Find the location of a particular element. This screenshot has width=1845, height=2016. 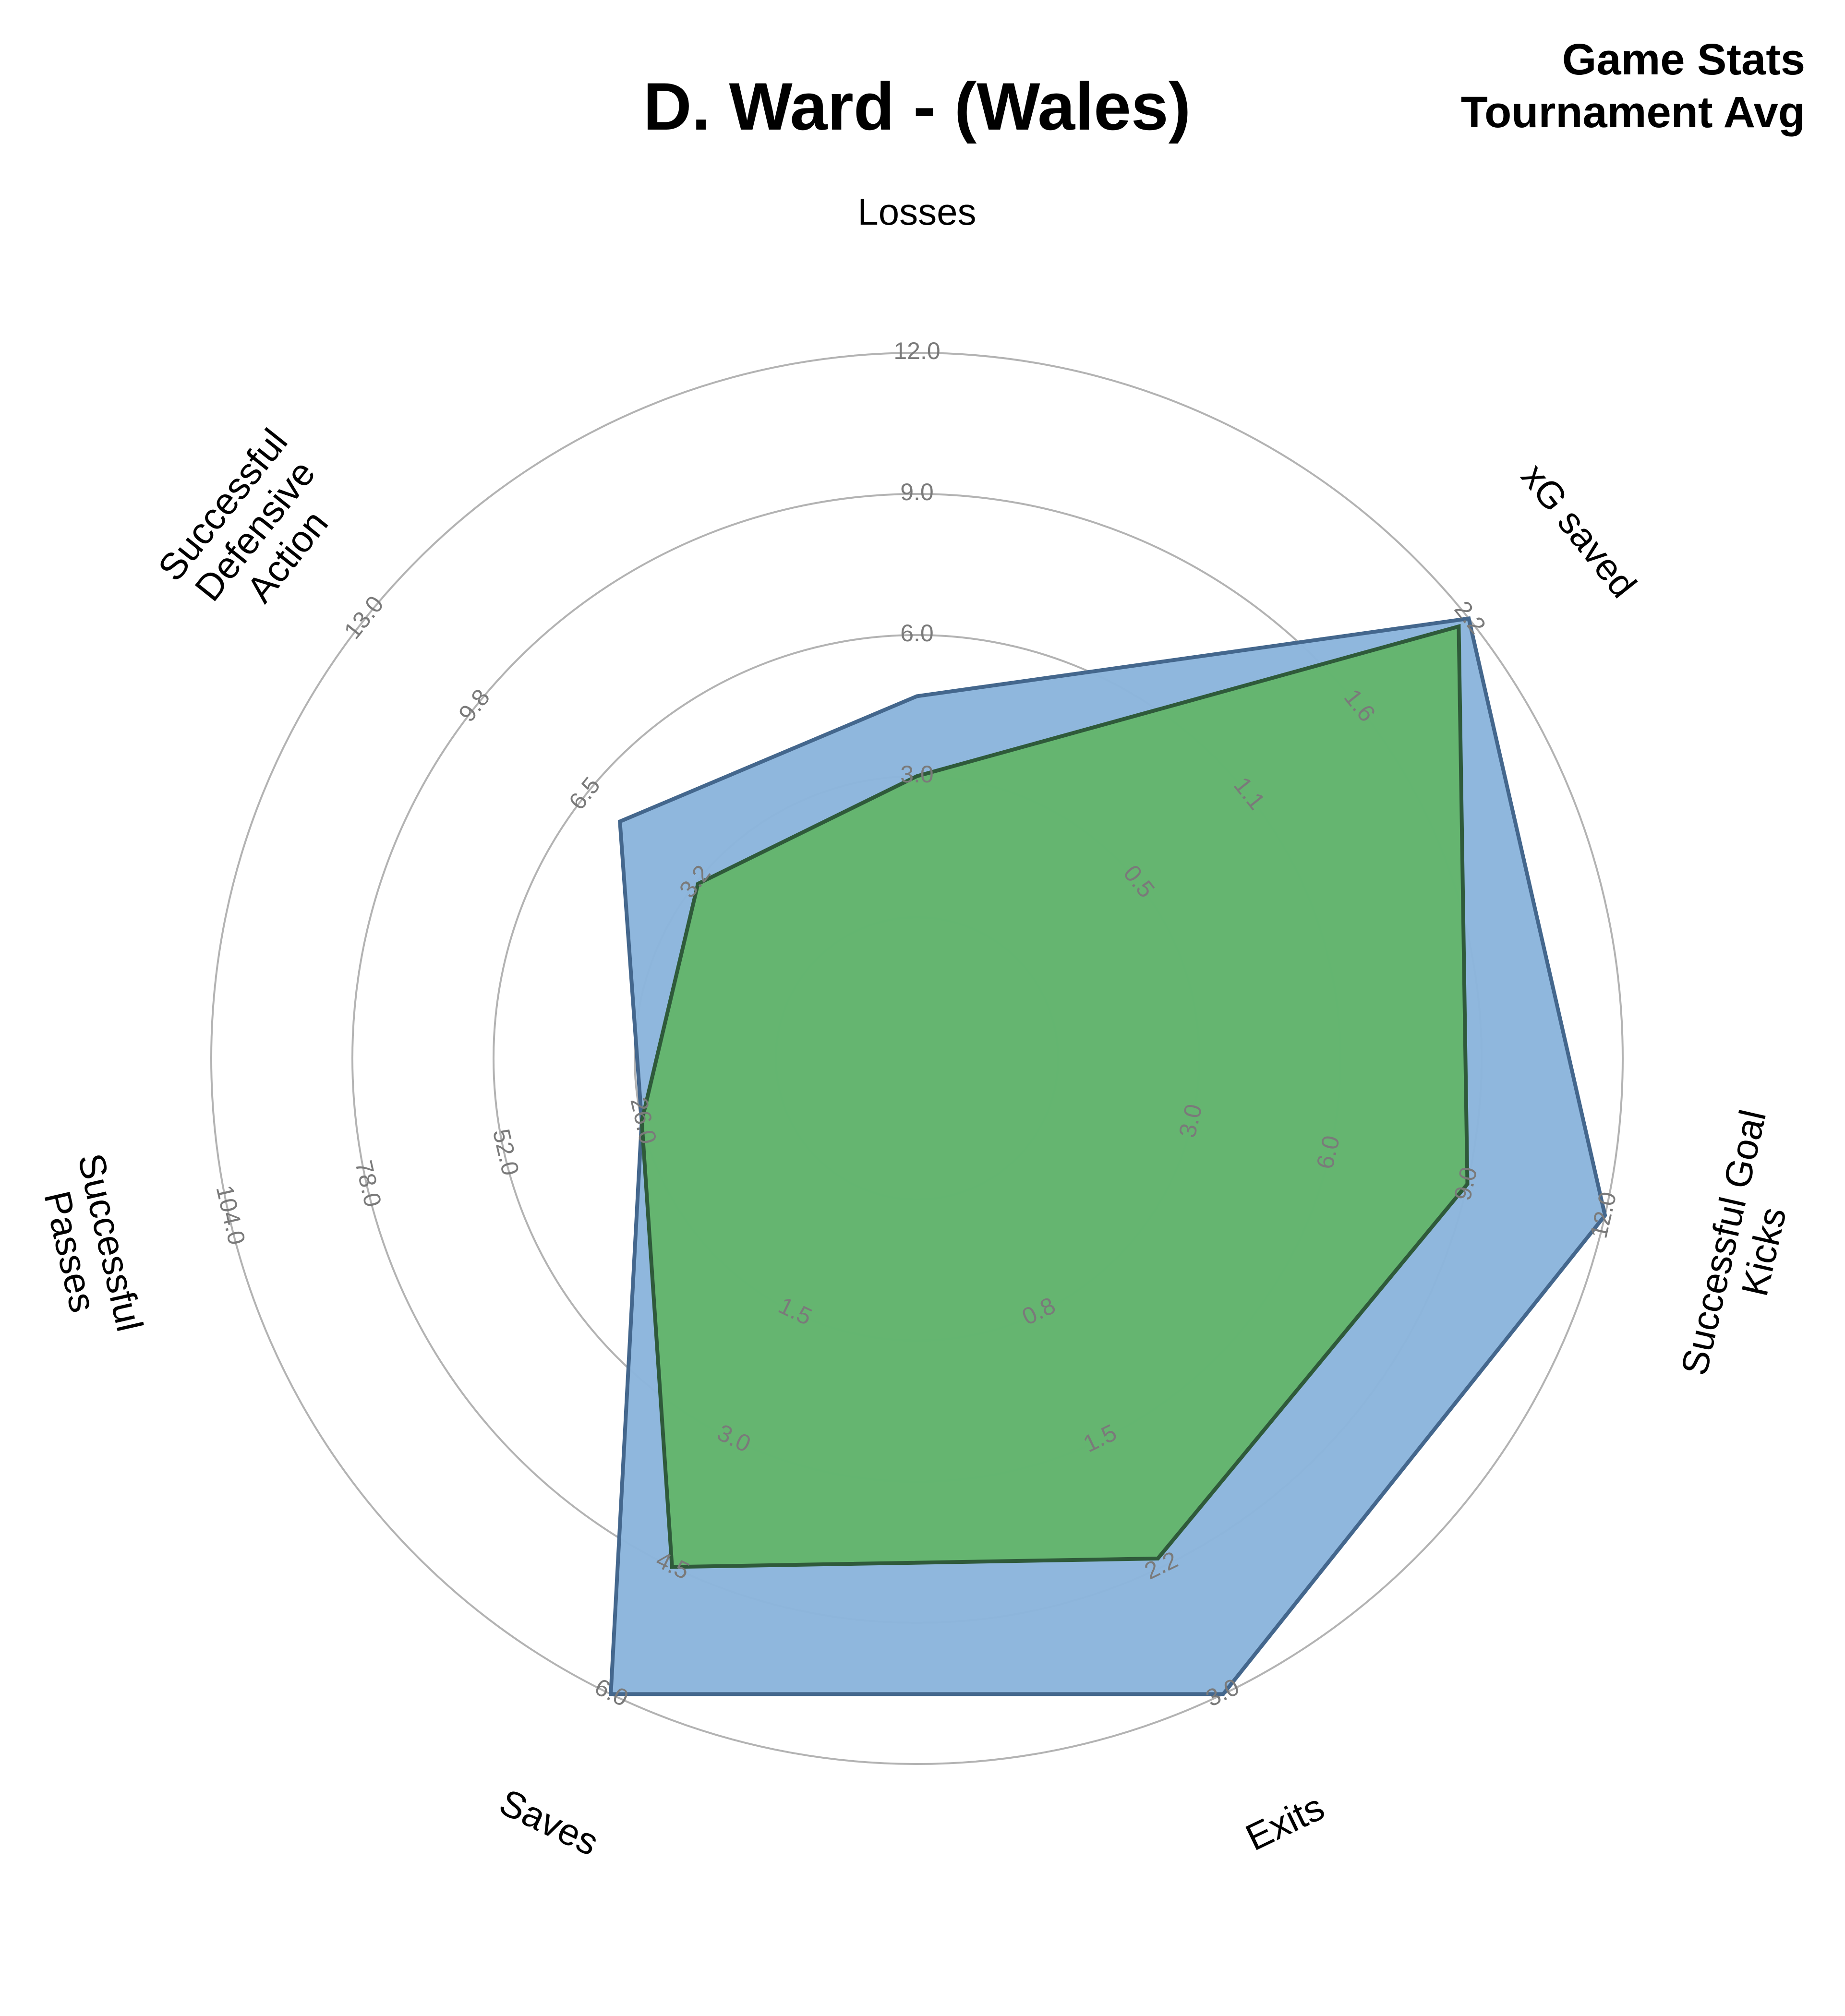

tick-label-losses-2: 6.0 is located at coordinates (917, 633).